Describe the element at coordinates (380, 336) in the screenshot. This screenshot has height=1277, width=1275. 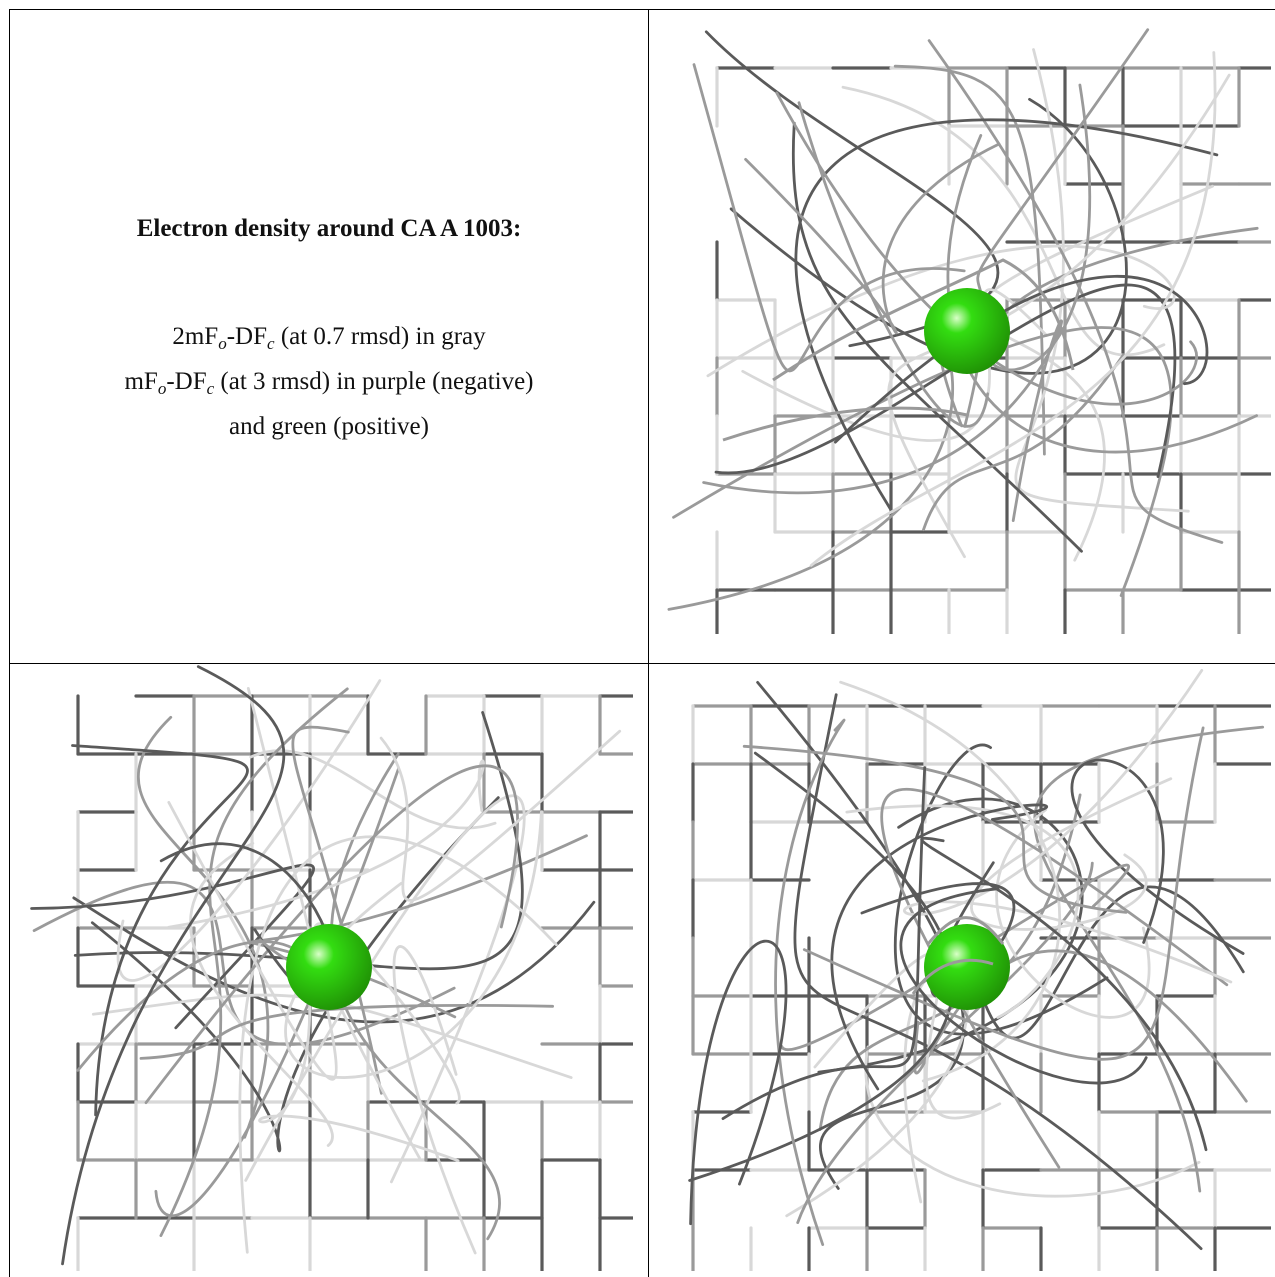
I see `legend-line-1-post: (at 0.7 rmsd) in gray` at that location.